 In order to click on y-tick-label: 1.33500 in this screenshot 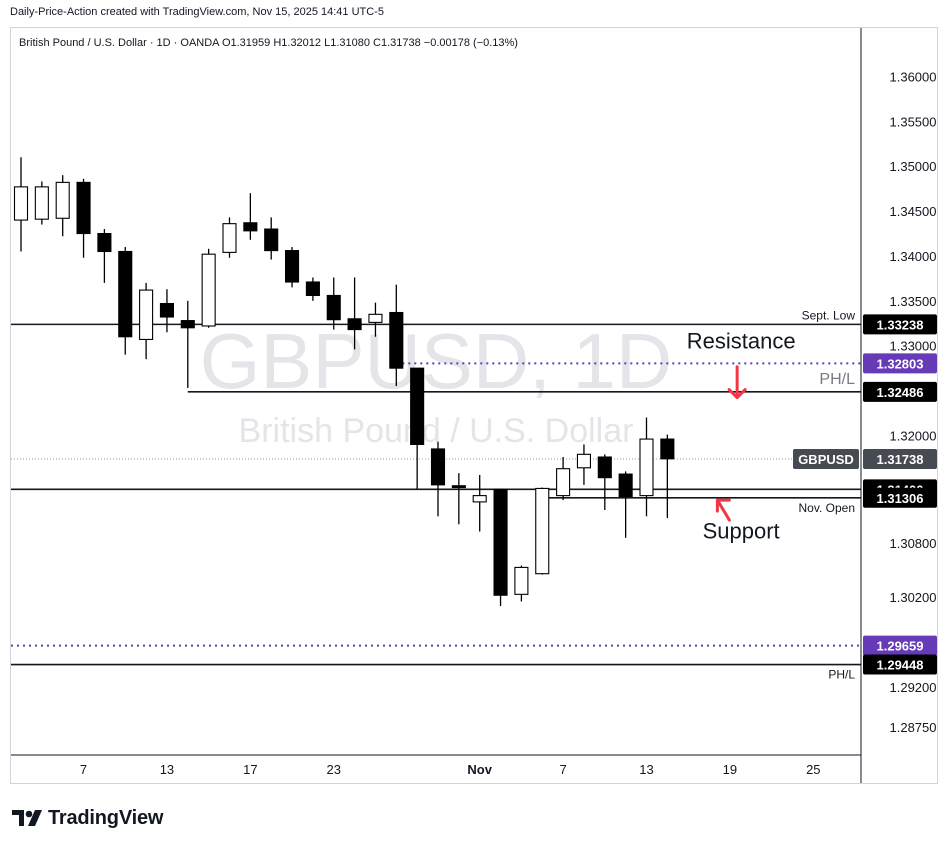, I will do `click(913, 301)`.